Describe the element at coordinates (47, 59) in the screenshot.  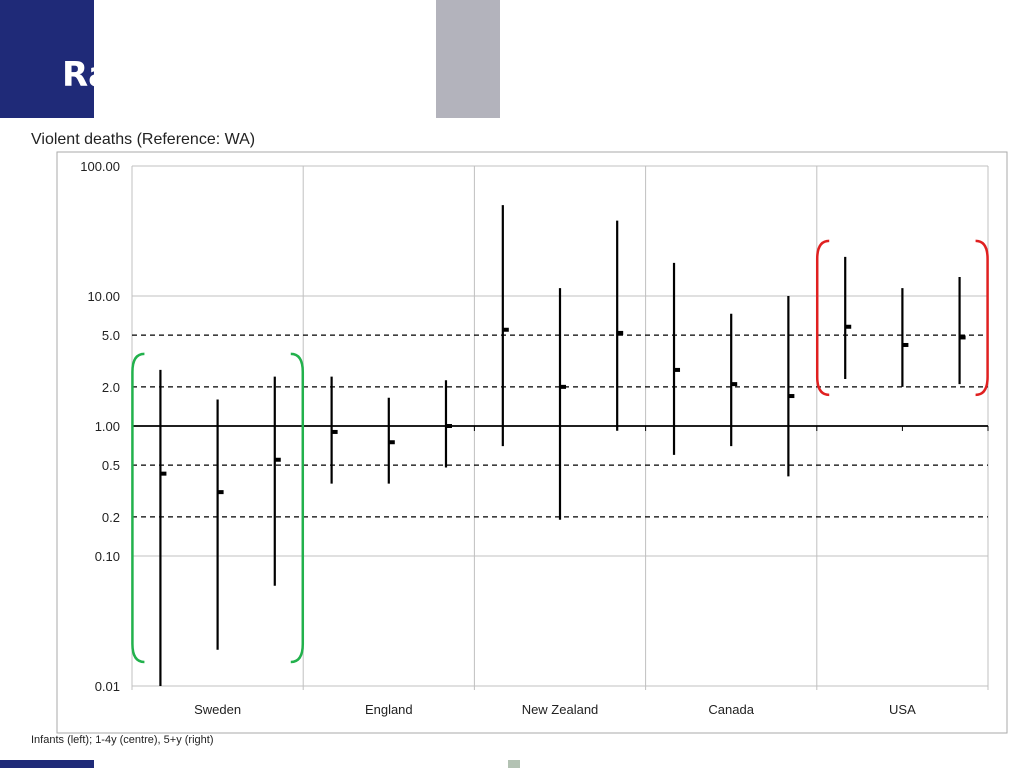
I see `title-band` at that location.